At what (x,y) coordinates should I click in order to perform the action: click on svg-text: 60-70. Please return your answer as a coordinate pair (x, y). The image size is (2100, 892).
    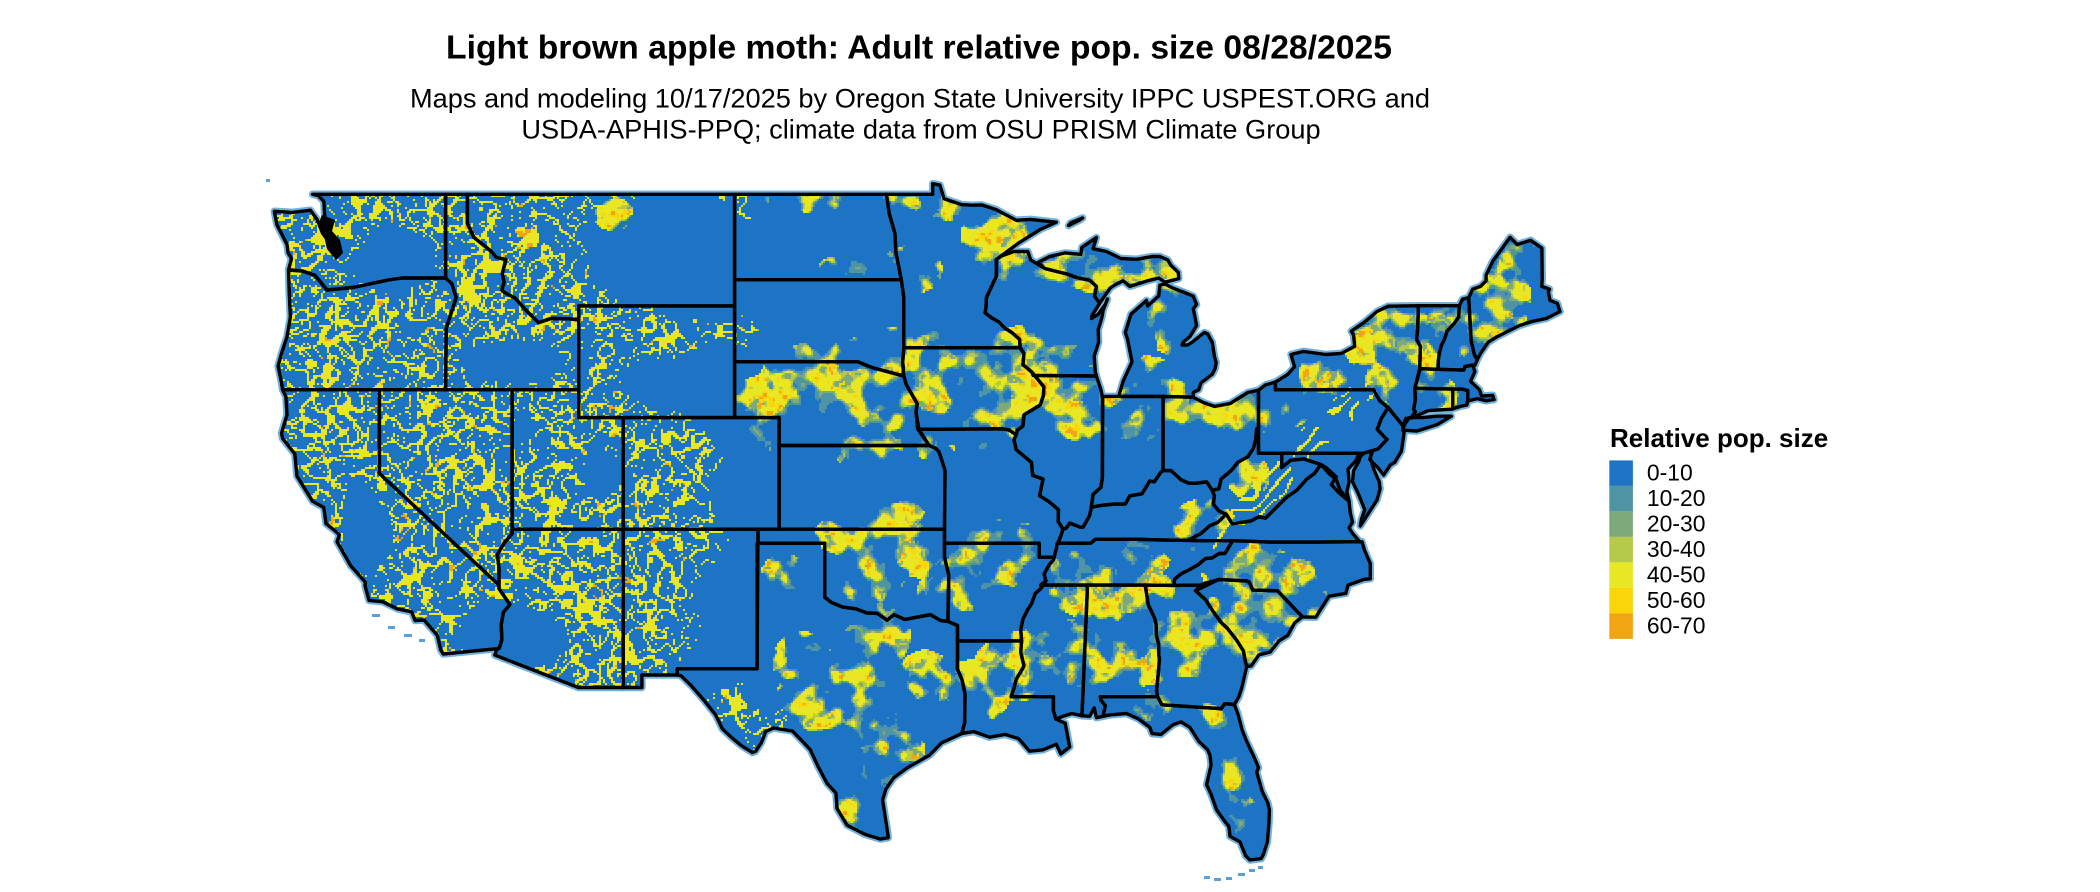
    Looking at the image, I should click on (1676, 625).